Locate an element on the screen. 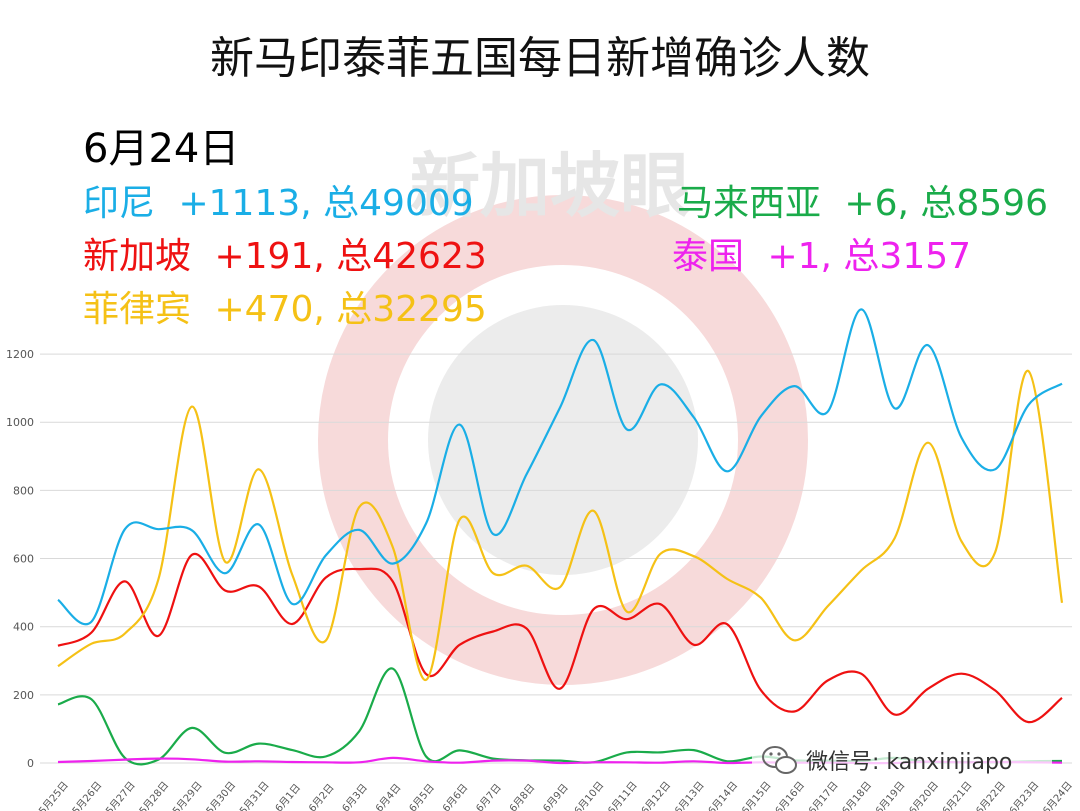 This screenshot has height=811, width=1080. x-tick-label: 6月12日 is located at coordinates (656, 795).